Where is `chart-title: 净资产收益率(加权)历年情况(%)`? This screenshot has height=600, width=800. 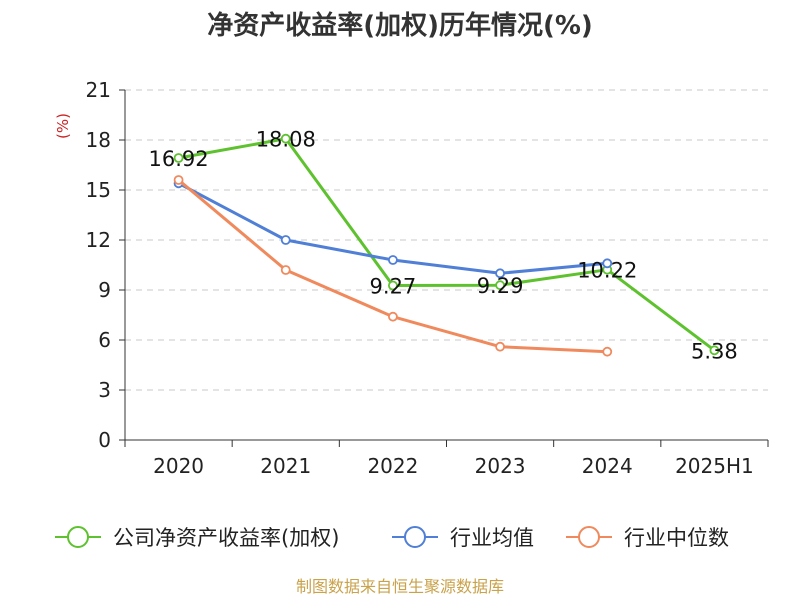 chart-title: 净资产收益率(加权)历年情况(%) is located at coordinates (400, 25).